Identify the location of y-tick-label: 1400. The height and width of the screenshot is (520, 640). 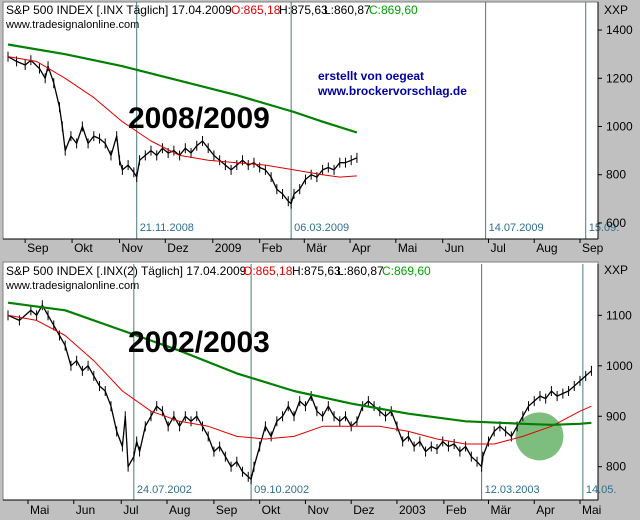
(619, 30).